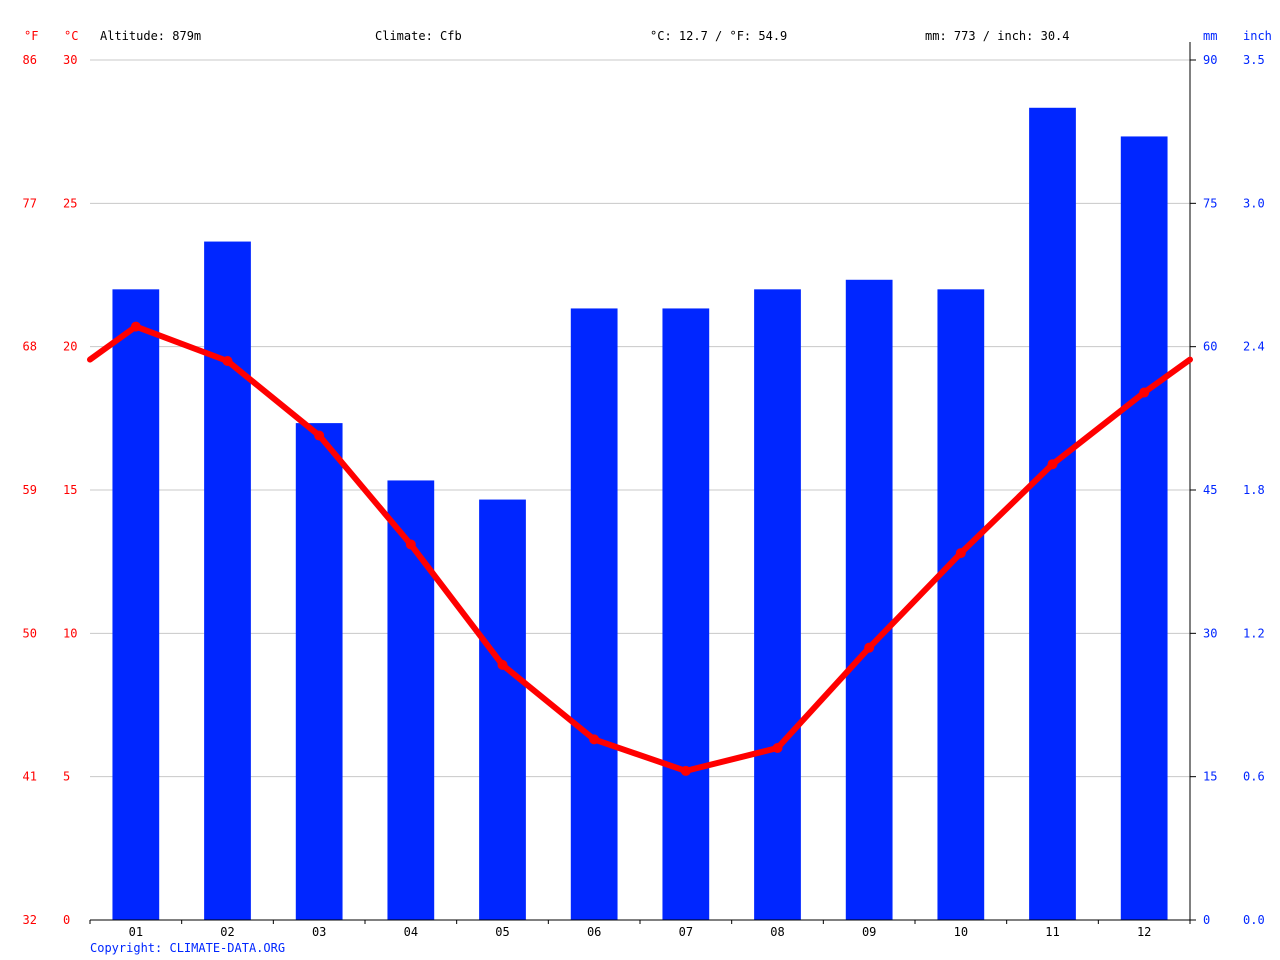 This screenshot has width=1280, height=960. What do you see at coordinates (187, 948) in the screenshot?
I see `copyright-link: Copyright: CLIMATE-DATA.ORG` at bounding box center [187, 948].